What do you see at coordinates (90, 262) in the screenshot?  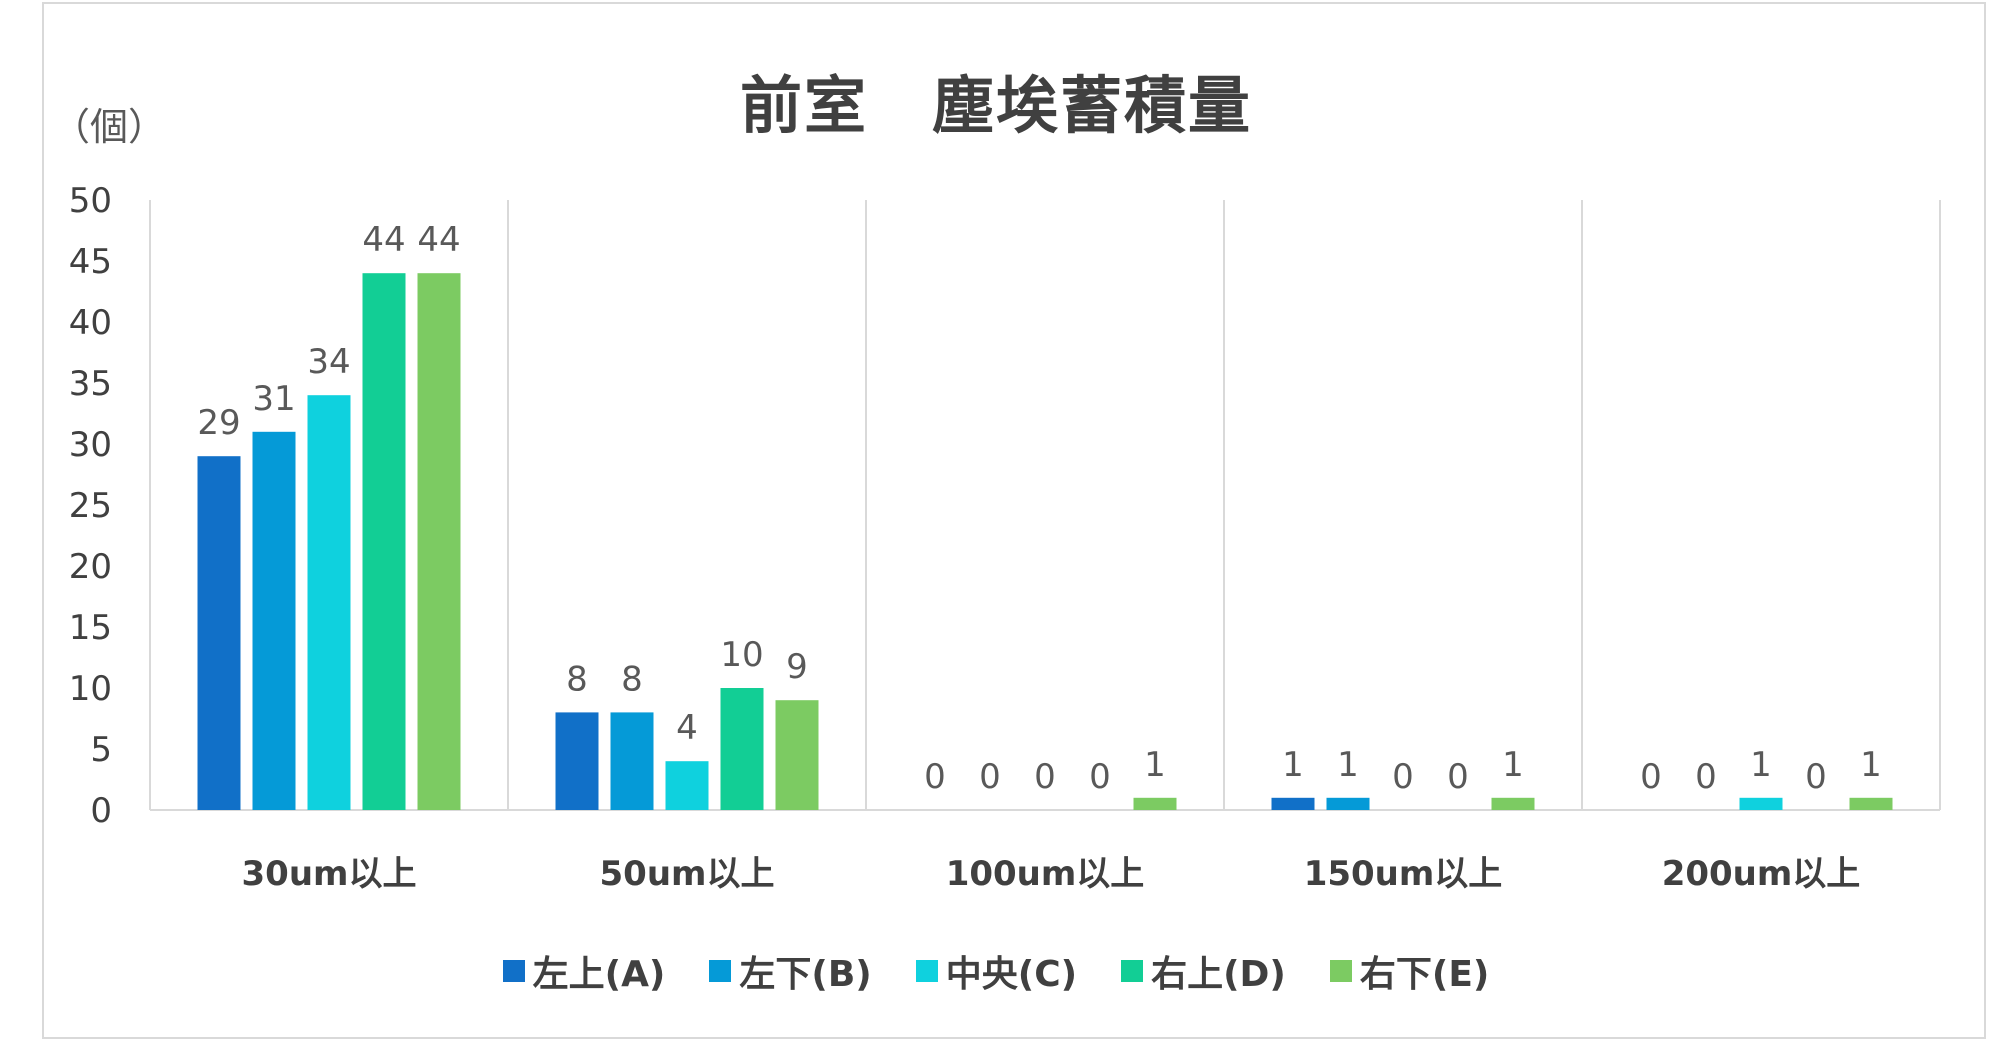 I see `y-tick-label: 45` at bounding box center [90, 262].